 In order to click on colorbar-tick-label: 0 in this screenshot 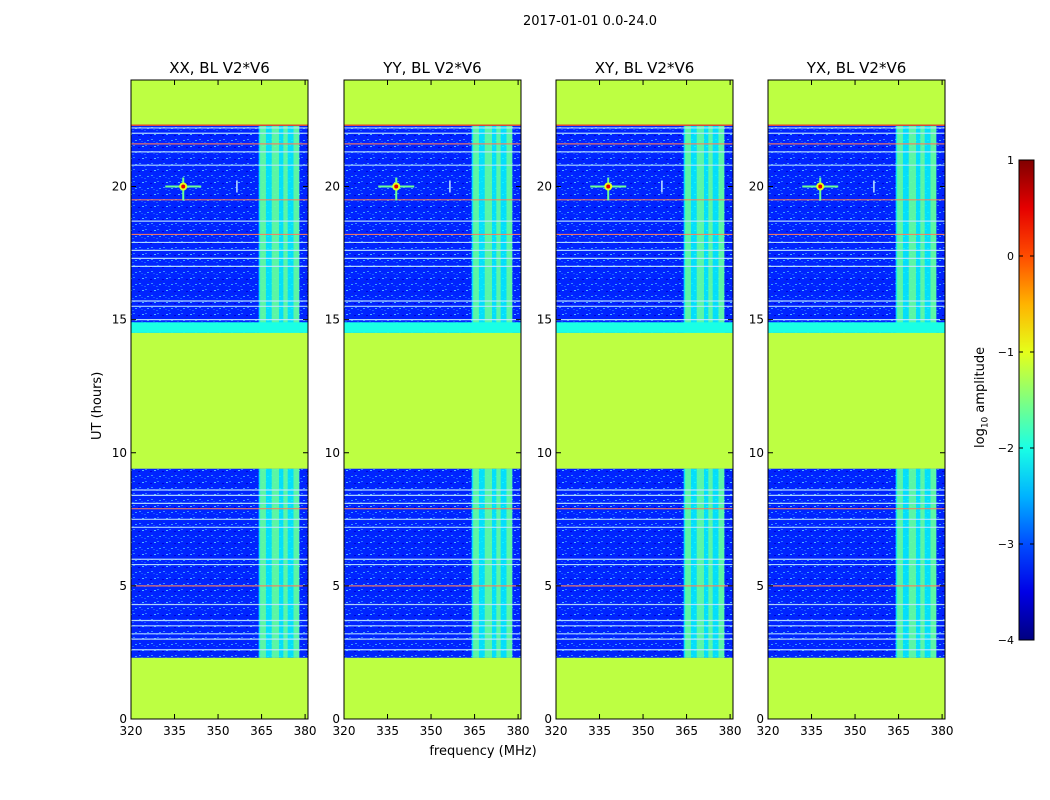, I will do `click(1010, 256)`.